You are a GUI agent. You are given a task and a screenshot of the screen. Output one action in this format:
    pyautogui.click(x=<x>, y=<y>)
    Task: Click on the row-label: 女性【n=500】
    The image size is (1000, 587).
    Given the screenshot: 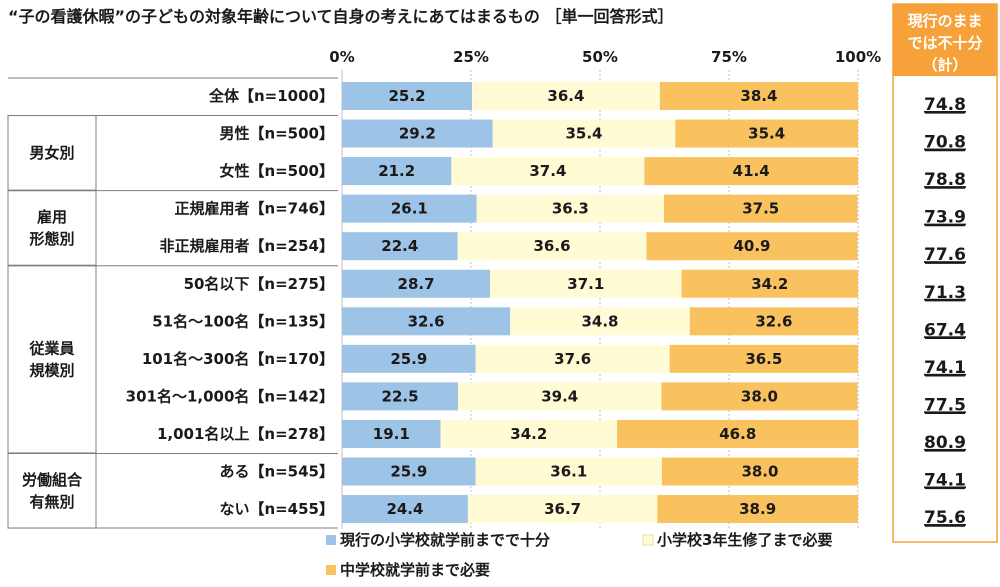 What is the action you would take?
    pyautogui.click(x=276, y=171)
    